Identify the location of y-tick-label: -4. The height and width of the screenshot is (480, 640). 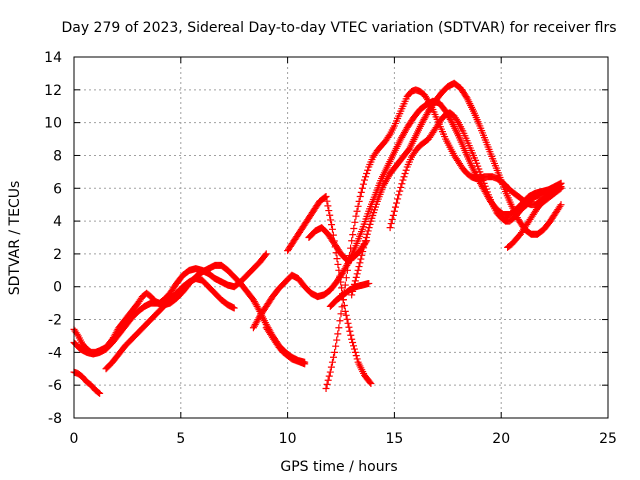
(55, 353).